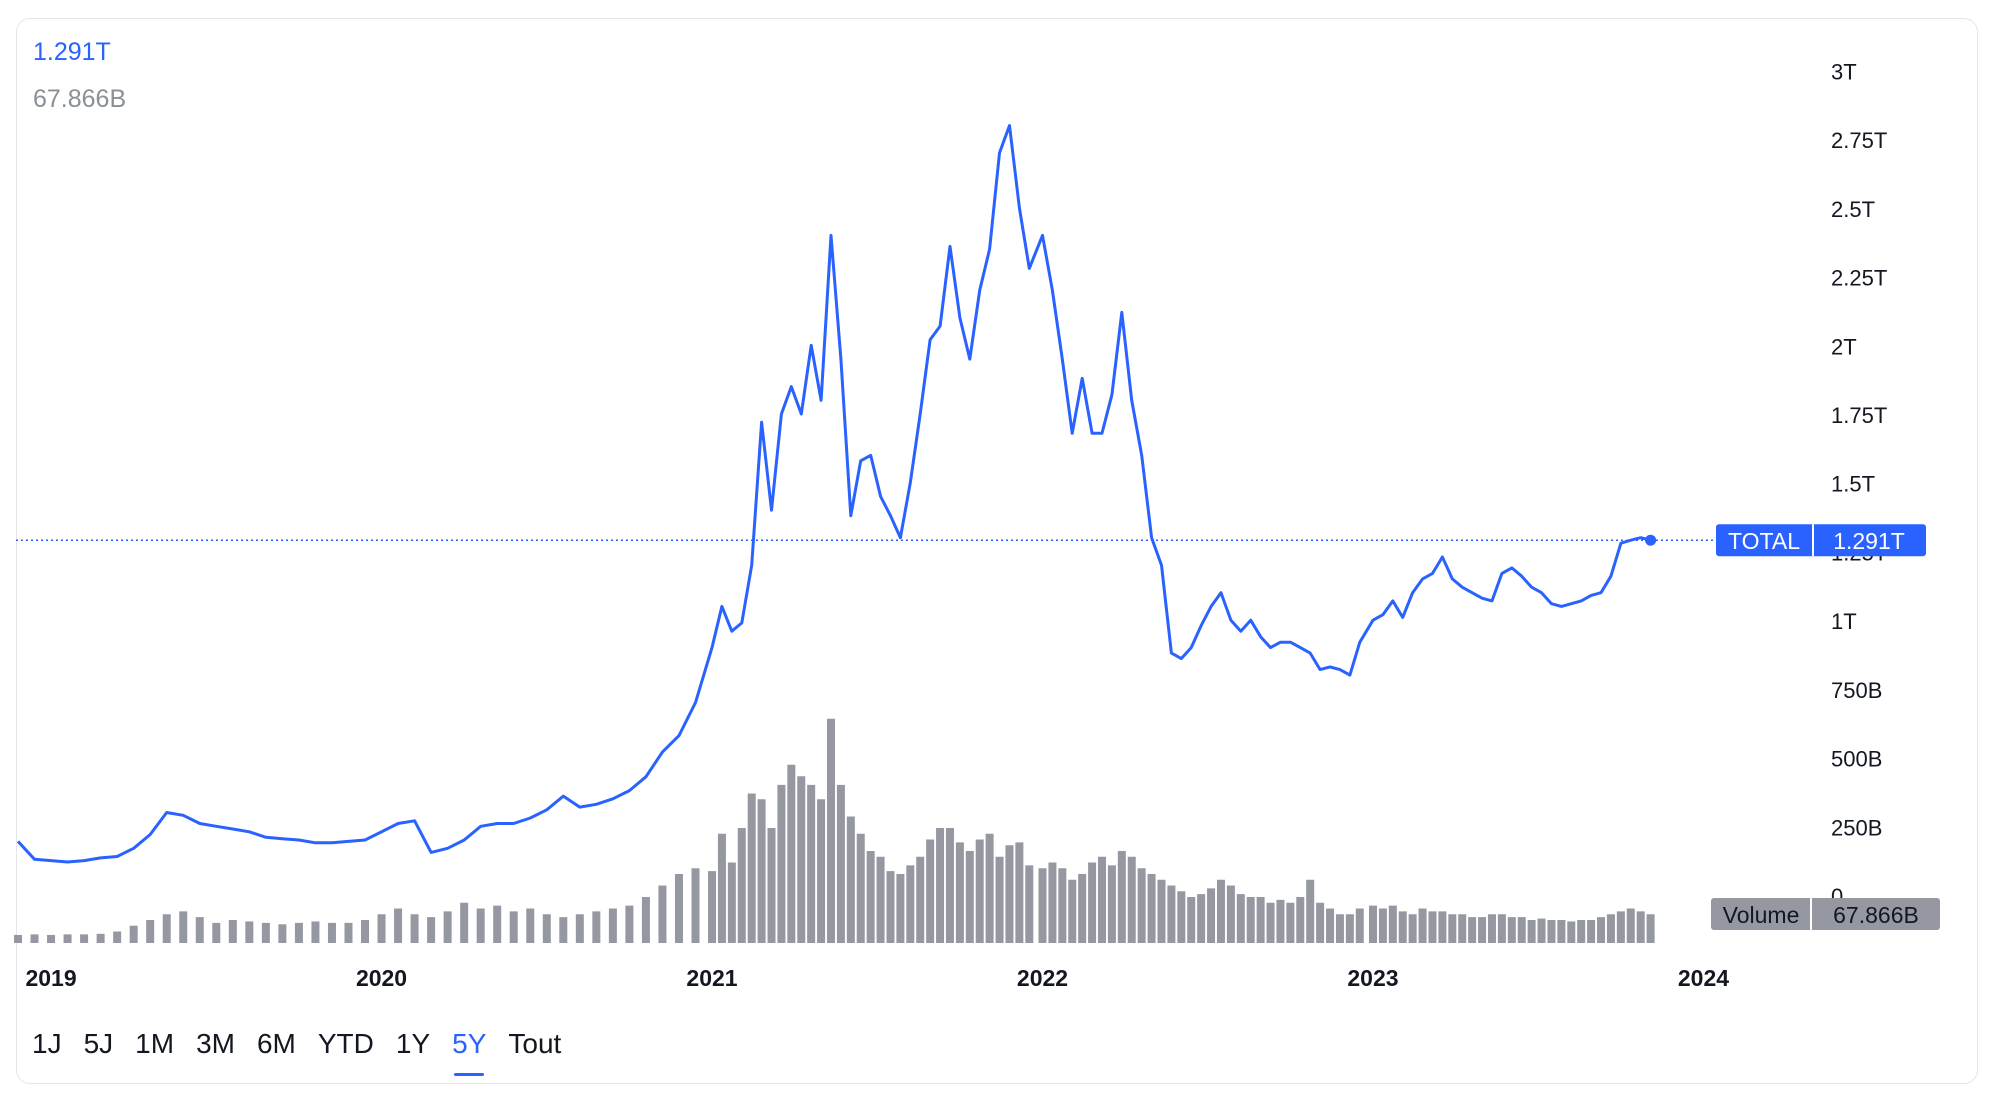  I want to click on y-tick-label: 250B, so click(1856, 827).